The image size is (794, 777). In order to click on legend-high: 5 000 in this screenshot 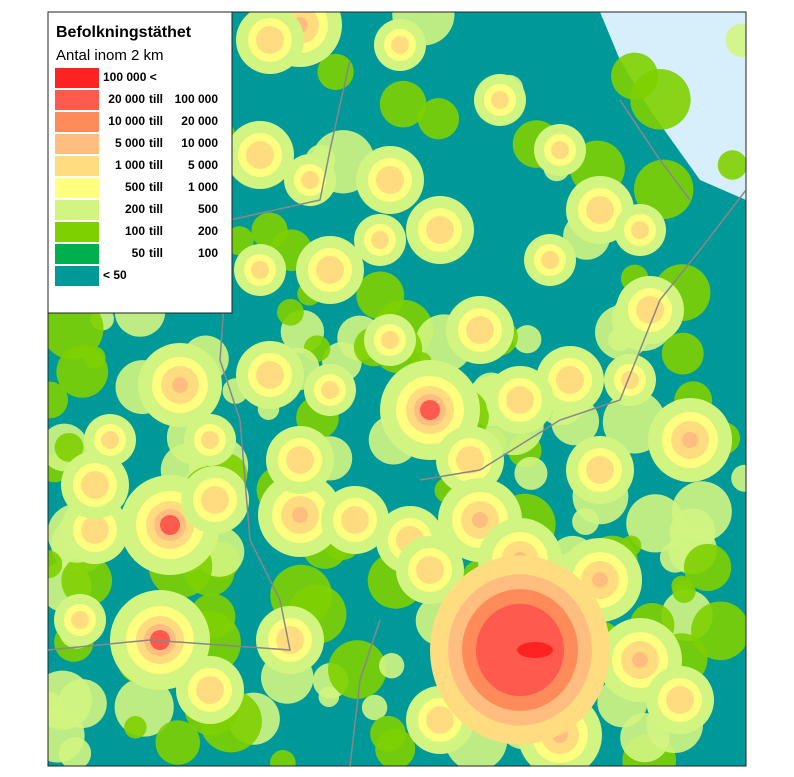, I will do `click(203, 165)`.